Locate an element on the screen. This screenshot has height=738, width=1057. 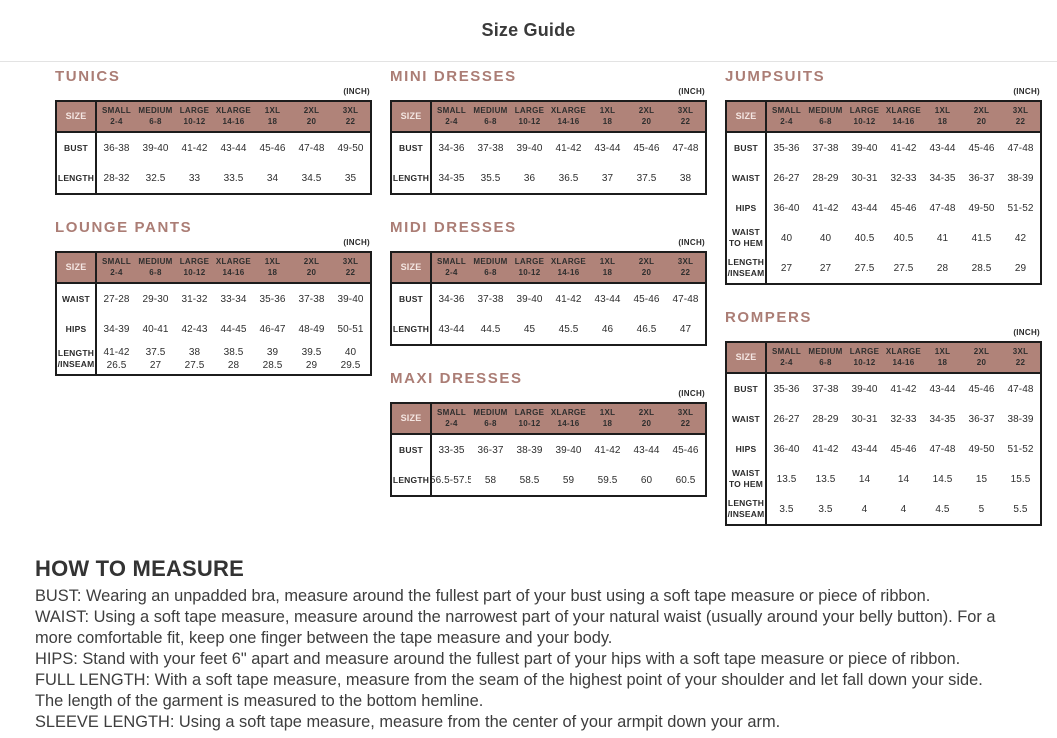
table-row: LENGTH/INSEAM 27 27 27.5 27.5 28 28.5 29 is located at coordinates (883, 268).